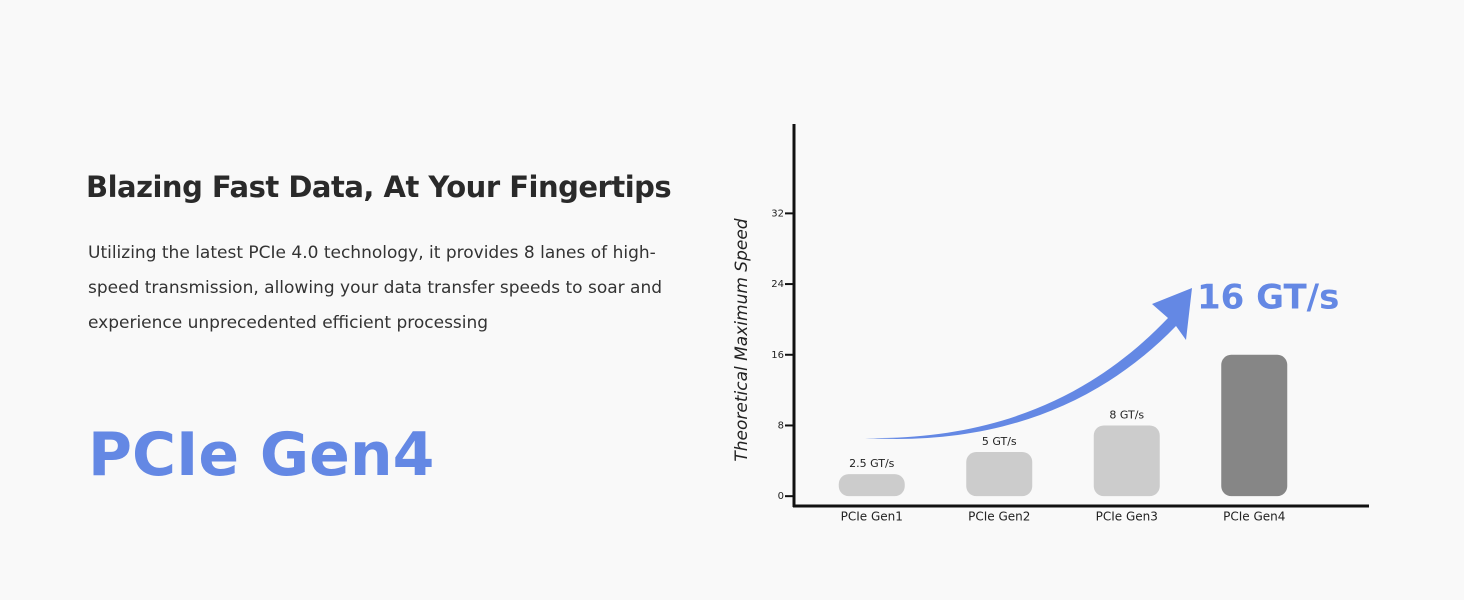 Image resolution: width=1464 pixels, height=600 pixels. I want to click on y-tick-label: 16, so click(777, 355).